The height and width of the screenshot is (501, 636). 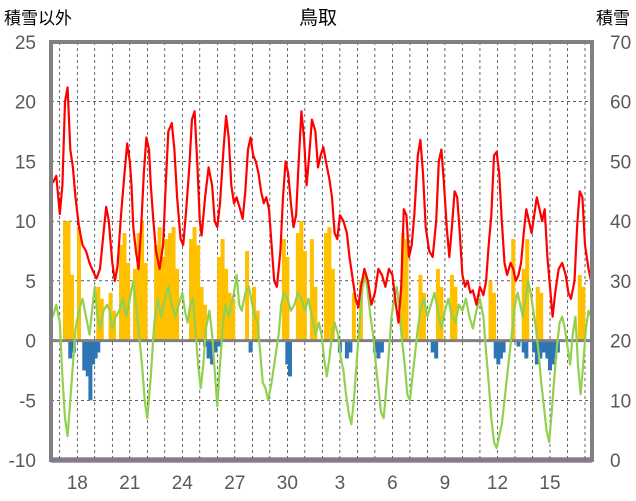 What do you see at coordinates (129, 483) in the screenshot?
I see `x-tick-label: 21` at bounding box center [129, 483].